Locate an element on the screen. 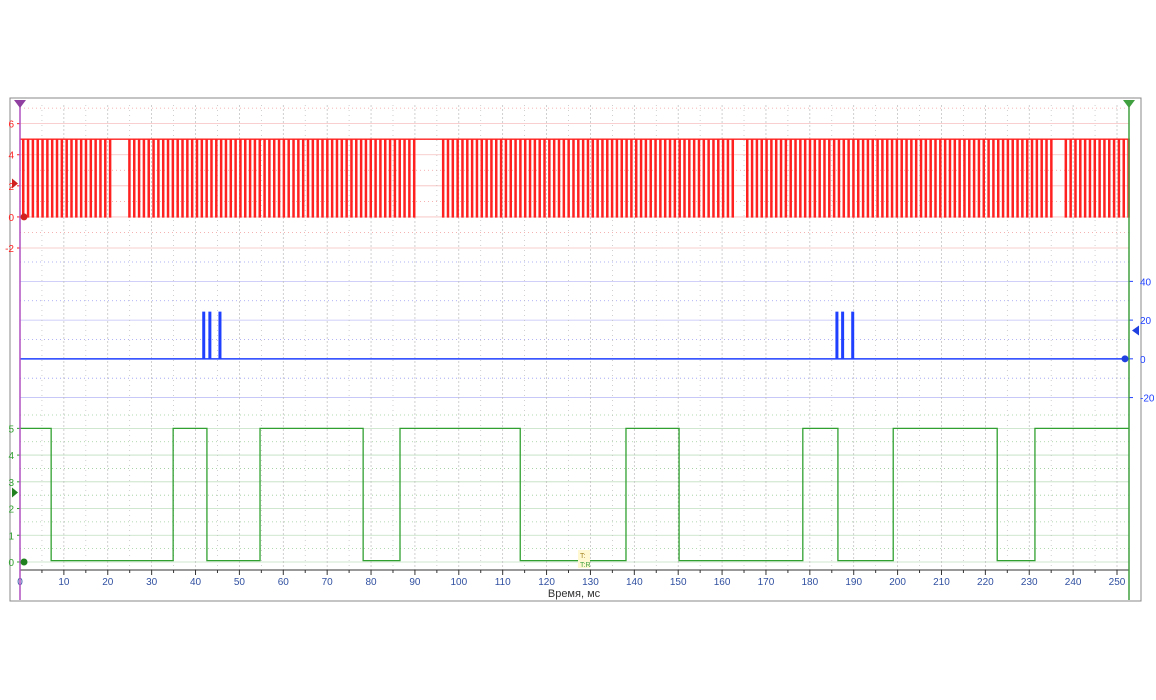 This screenshot has width=1156, height=700. x-tick-label: 30 is located at coordinates (152, 582).